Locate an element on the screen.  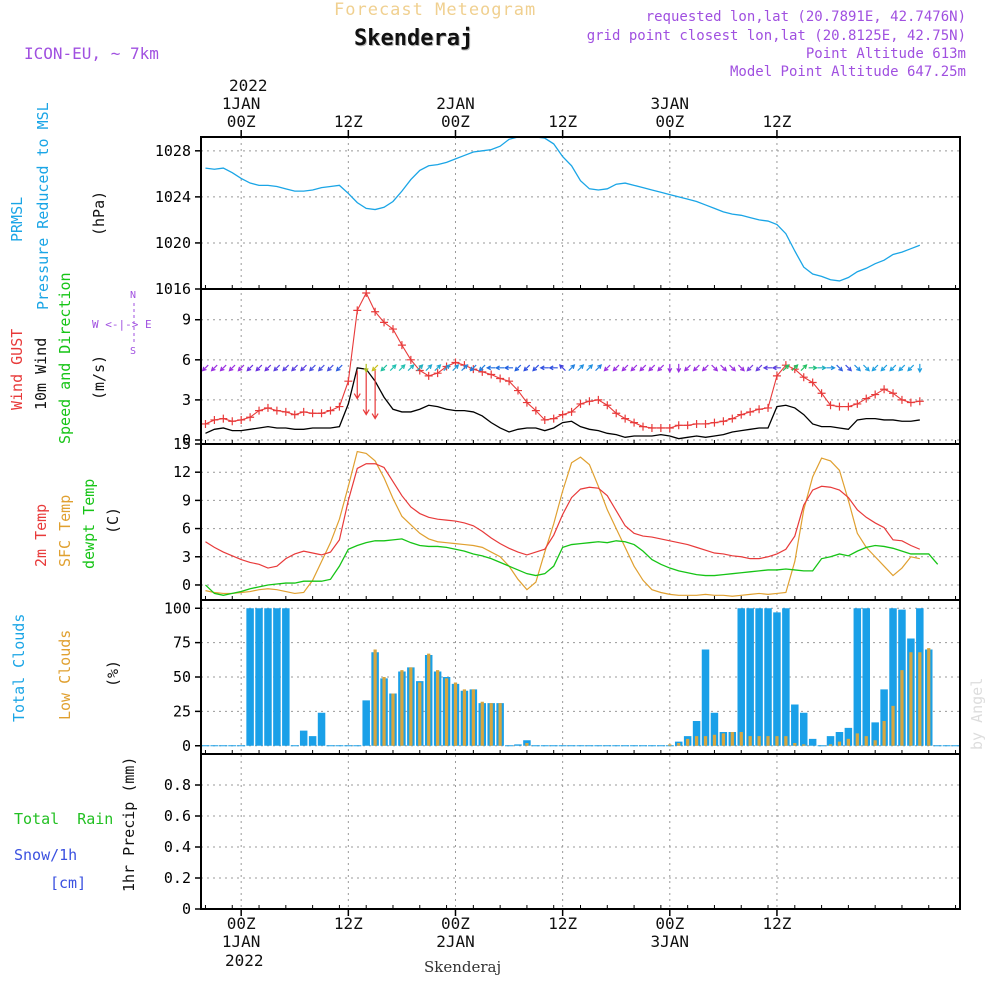
pressure-series-line is located at coordinates (563, 209).